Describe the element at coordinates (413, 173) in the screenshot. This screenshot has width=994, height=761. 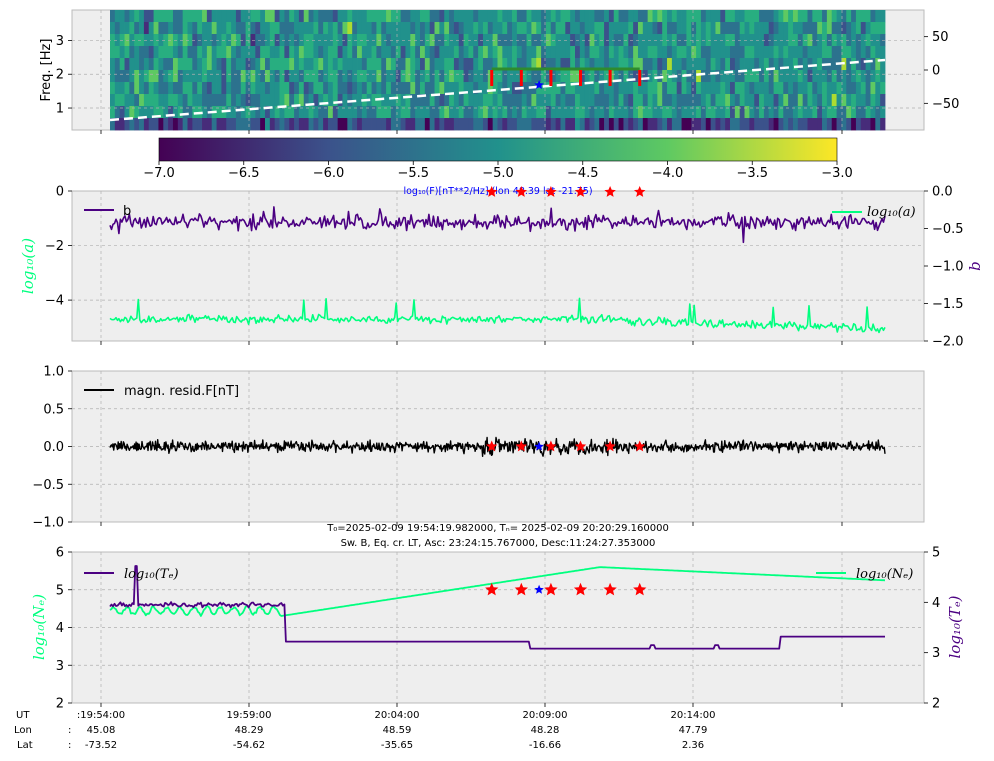
I see `colorbar-tick-label: −5.5` at that location.